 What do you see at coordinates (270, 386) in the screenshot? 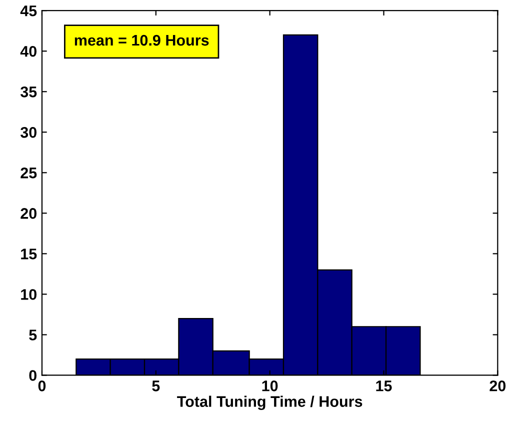
I see `x-tick-label: 10` at bounding box center [270, 386].